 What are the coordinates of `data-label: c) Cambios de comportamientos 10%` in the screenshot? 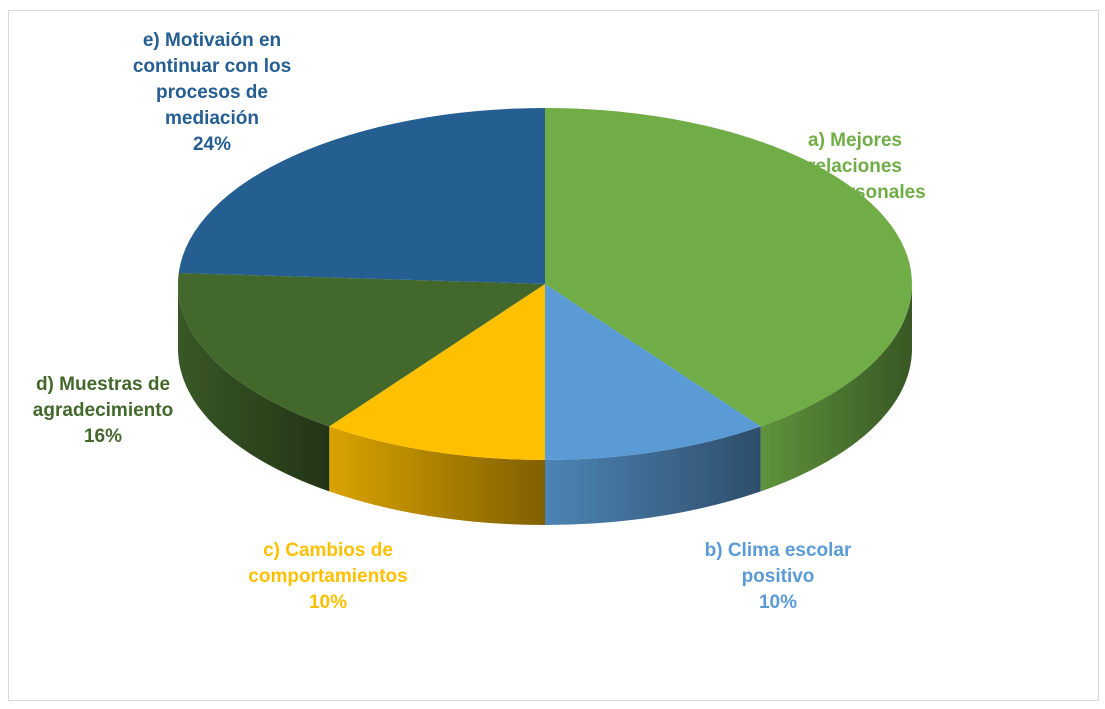 It's located at (328, 577).